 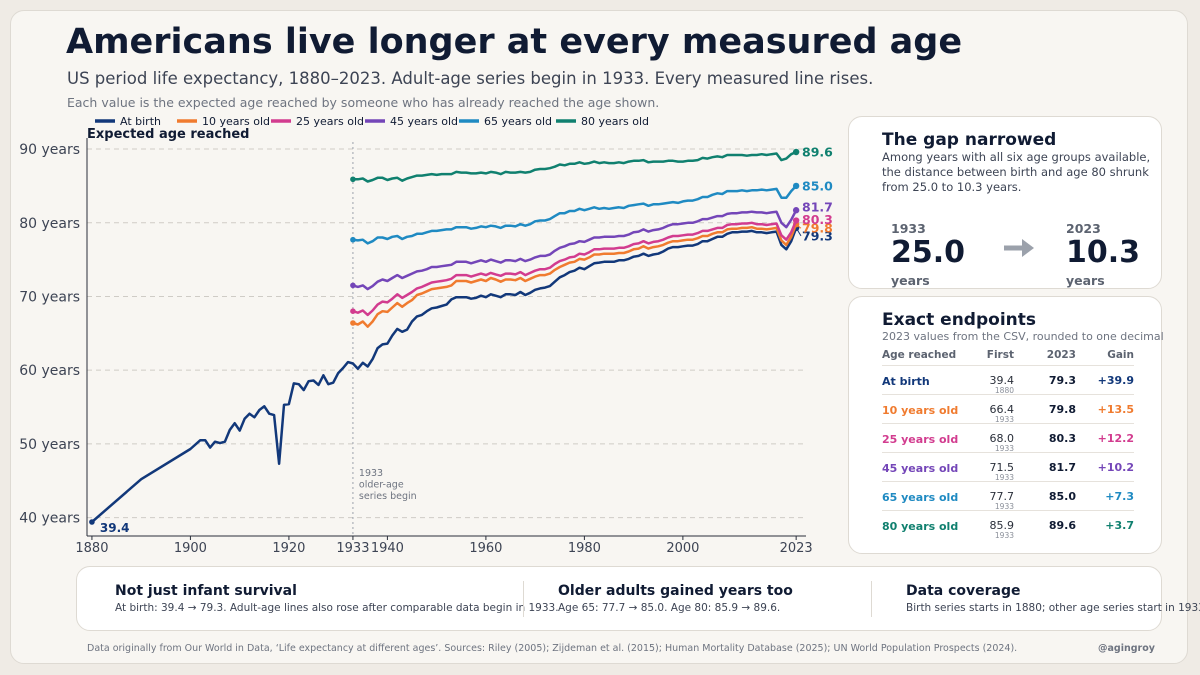 I want to click on table-row: 25 years old 68.0 1933 80.3 +12.2, so click(x=1008, y=438).